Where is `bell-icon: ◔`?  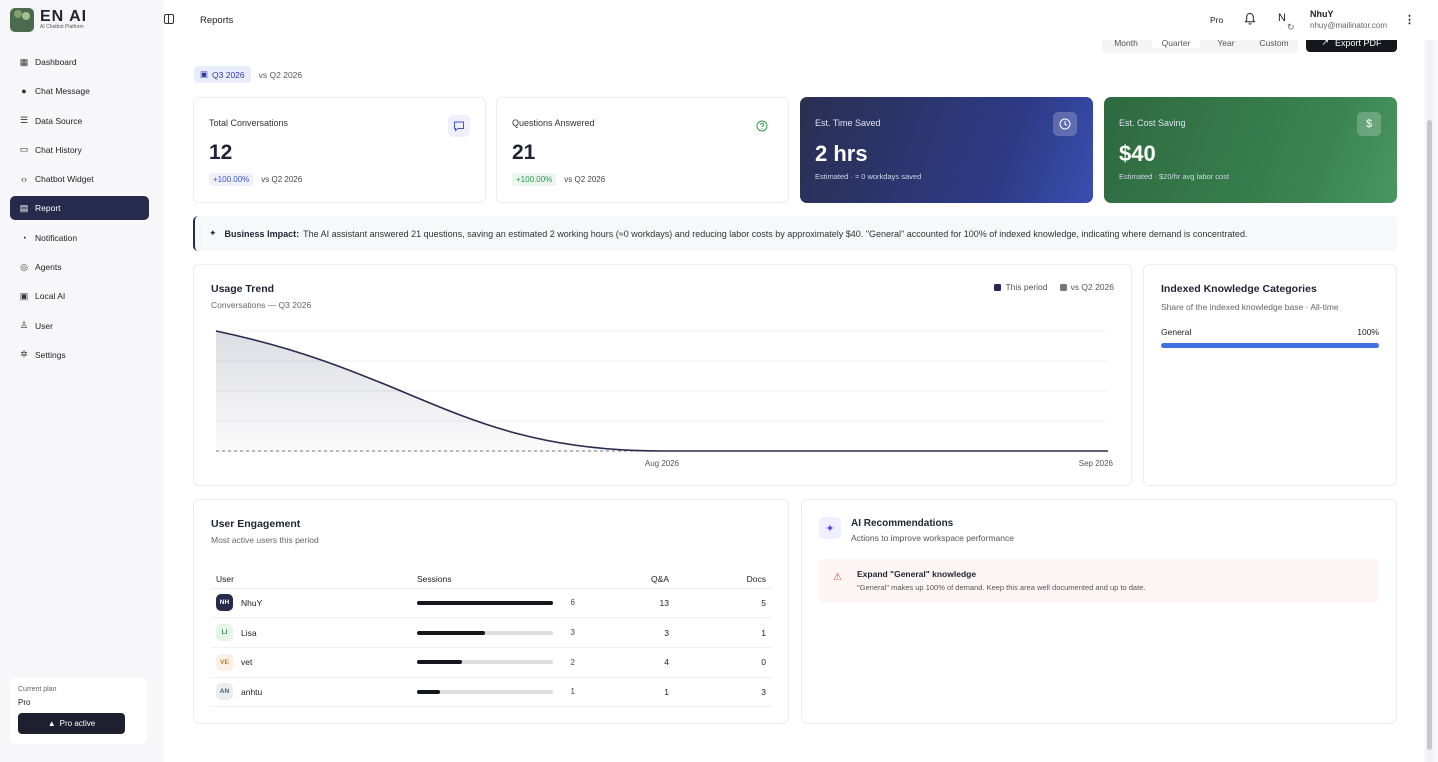 bell-icon: ◔ is located at coordinates (24, 237).